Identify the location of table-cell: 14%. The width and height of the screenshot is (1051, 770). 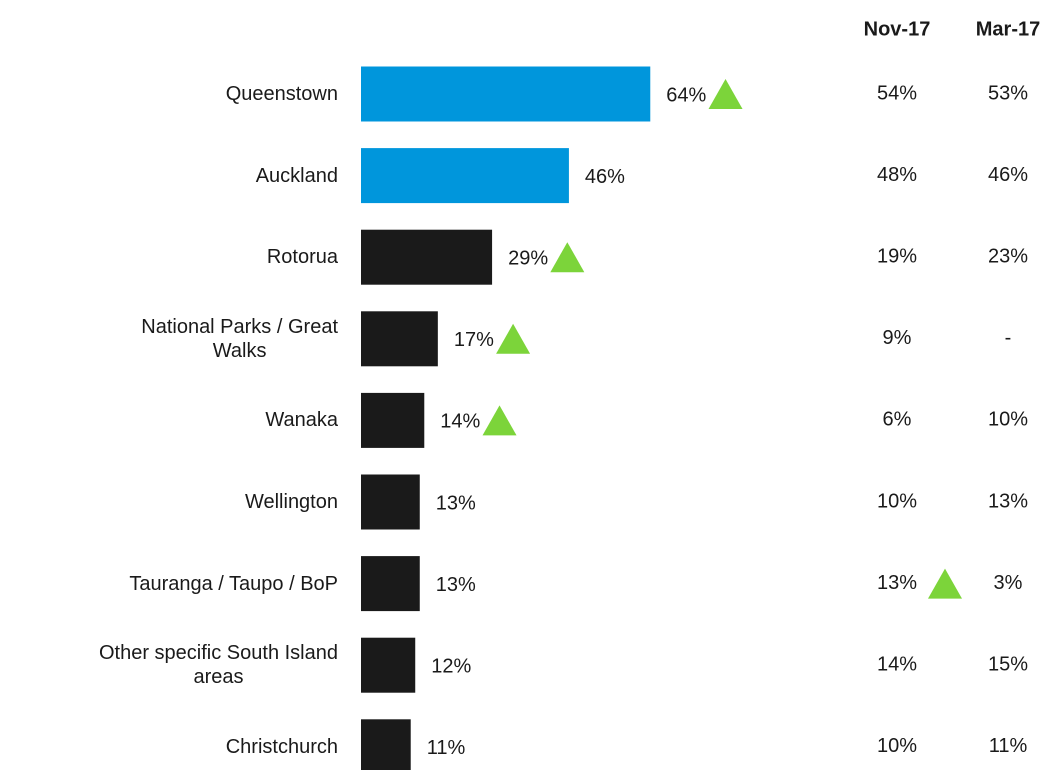
(897, 664).